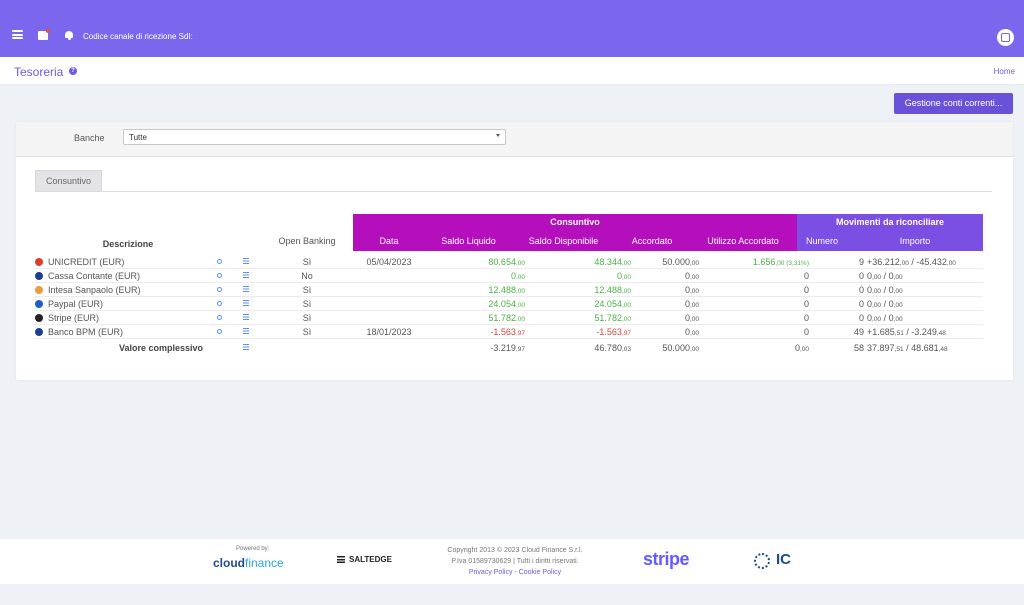 The width and height of the screenshot is (1024, 605). Describe the element at coordinates (774, 560) in the screenshot. I see `ic-logo: IC` at that location.